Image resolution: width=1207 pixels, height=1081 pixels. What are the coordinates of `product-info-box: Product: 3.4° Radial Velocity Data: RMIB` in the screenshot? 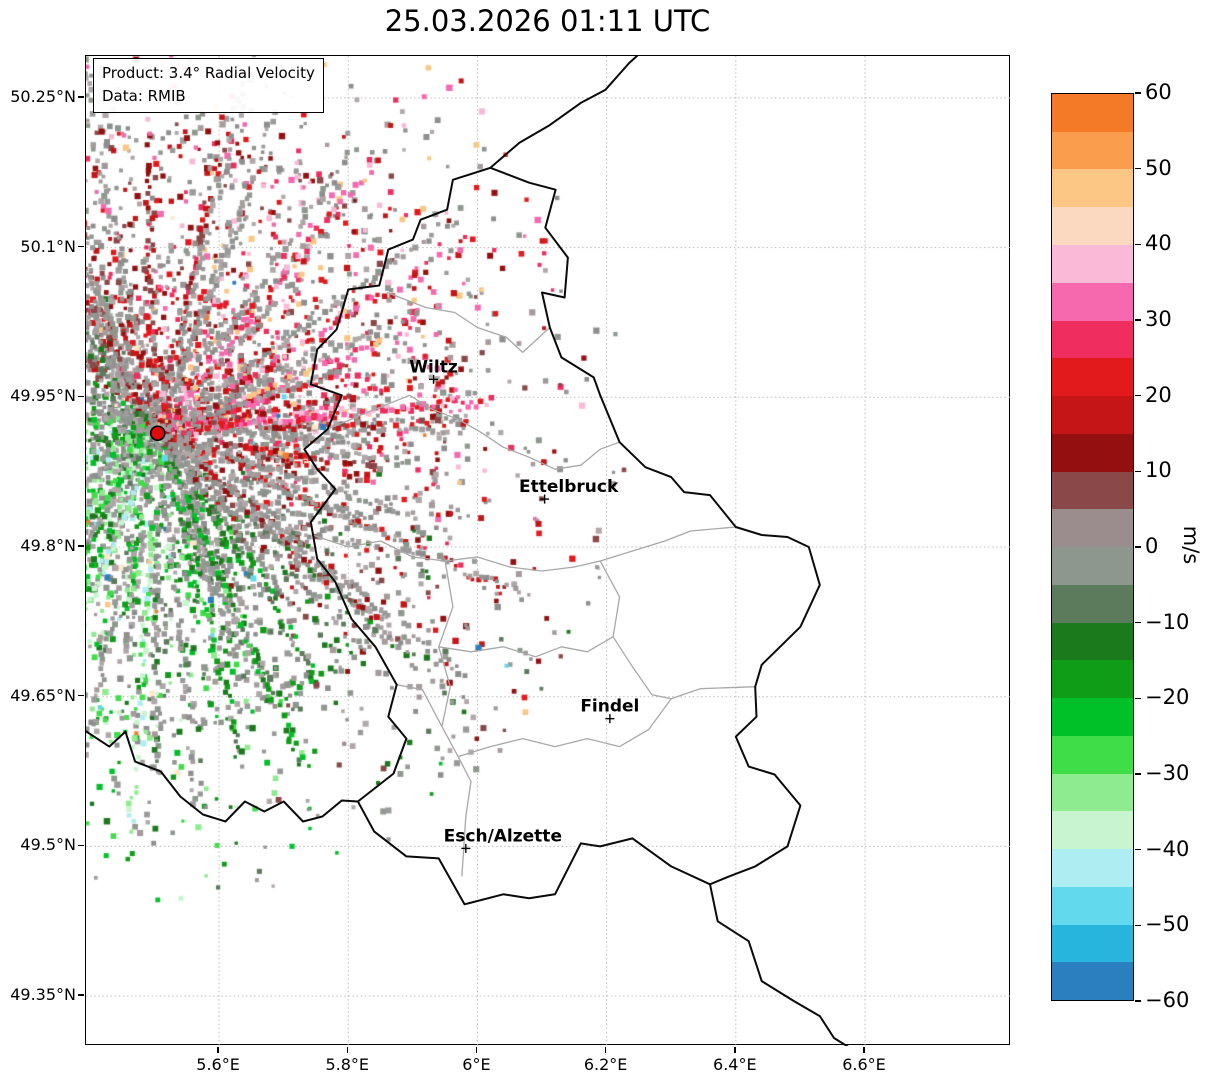 It's located at (208, 85).